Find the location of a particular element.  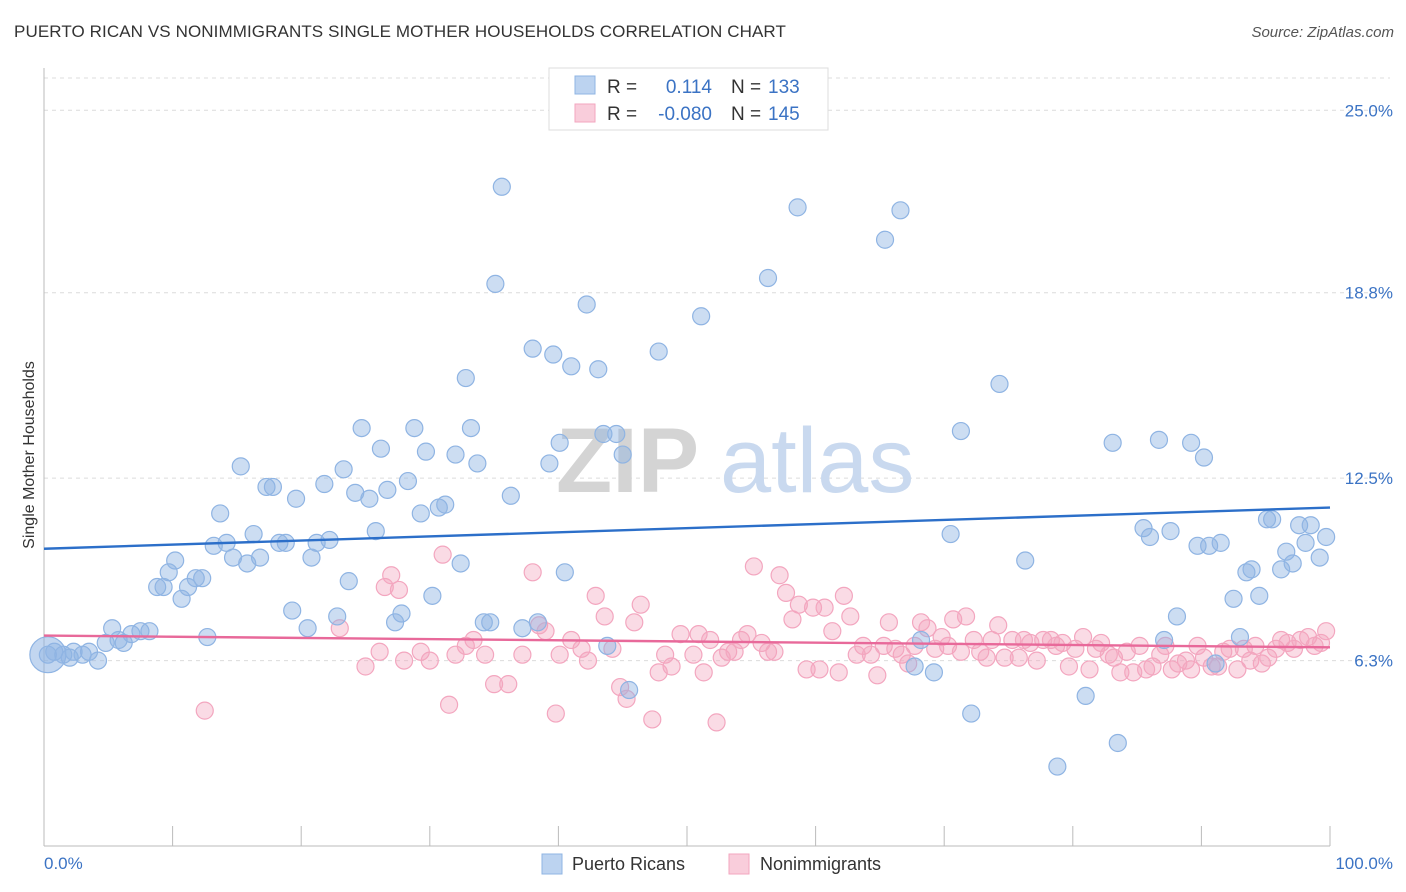

puerto-rican-bubble is located at coordinates (48, 655).